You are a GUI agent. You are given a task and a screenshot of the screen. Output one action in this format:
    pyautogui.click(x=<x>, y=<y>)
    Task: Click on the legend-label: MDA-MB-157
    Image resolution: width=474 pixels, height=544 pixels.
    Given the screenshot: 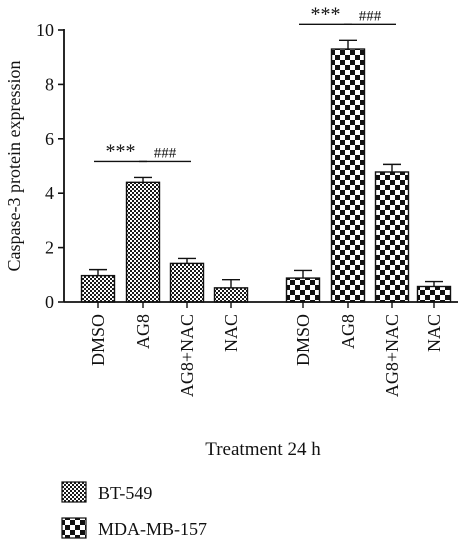 What is the action you would take?
    pyautogui.click(x=152, y=529)
    